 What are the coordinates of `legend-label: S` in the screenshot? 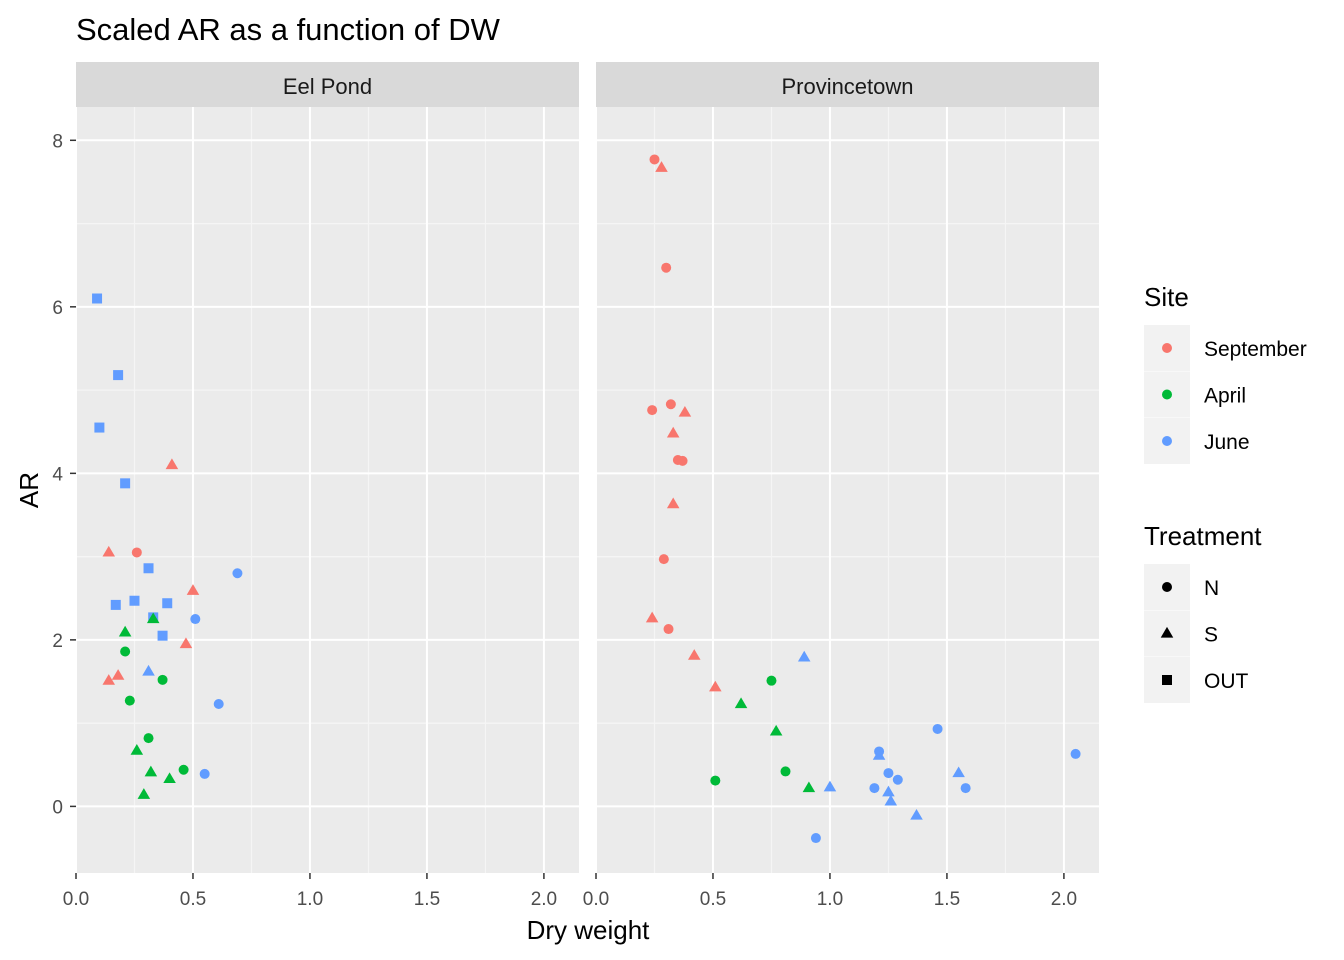 It's located at (1211, 635).